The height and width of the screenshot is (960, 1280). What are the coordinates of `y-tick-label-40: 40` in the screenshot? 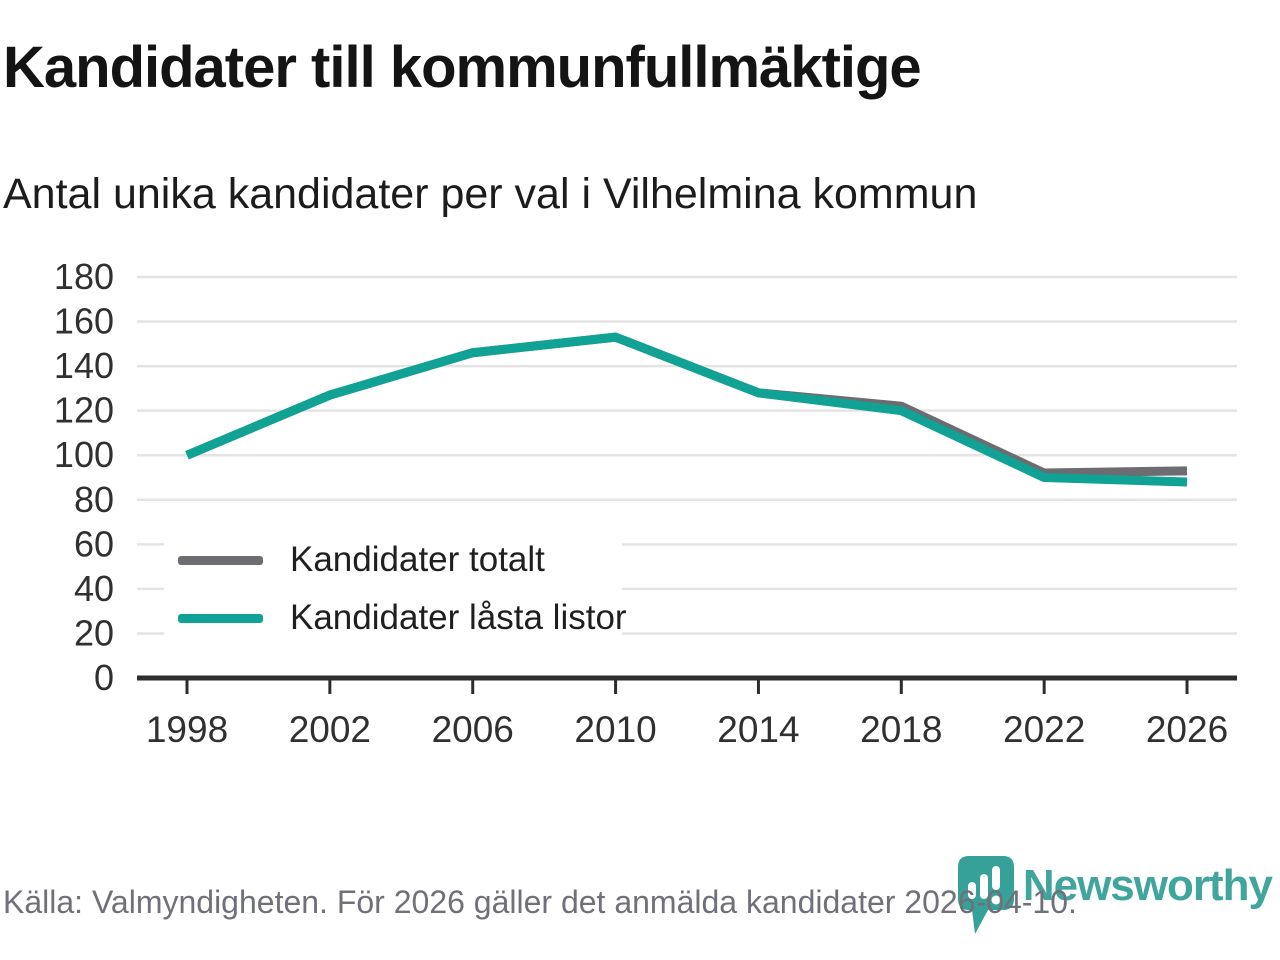 It's located at (94, 588).